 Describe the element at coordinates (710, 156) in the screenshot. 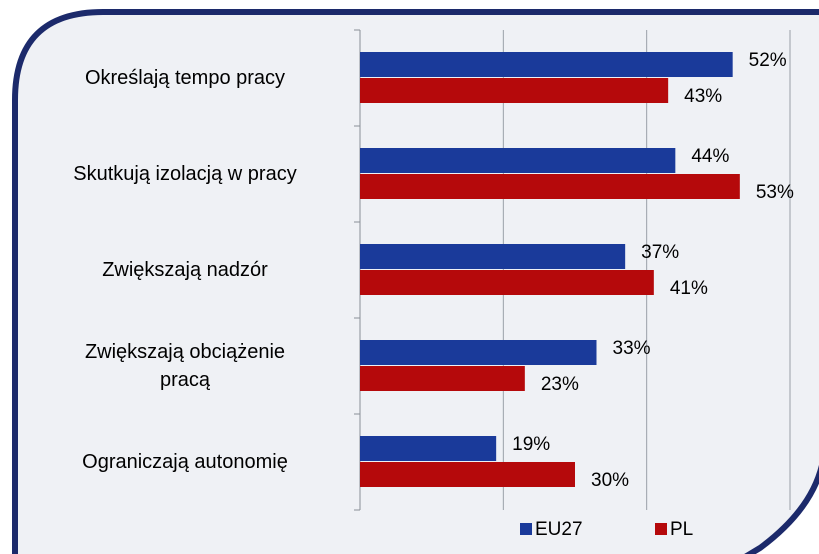

I see `value-label: 44%` at that location.